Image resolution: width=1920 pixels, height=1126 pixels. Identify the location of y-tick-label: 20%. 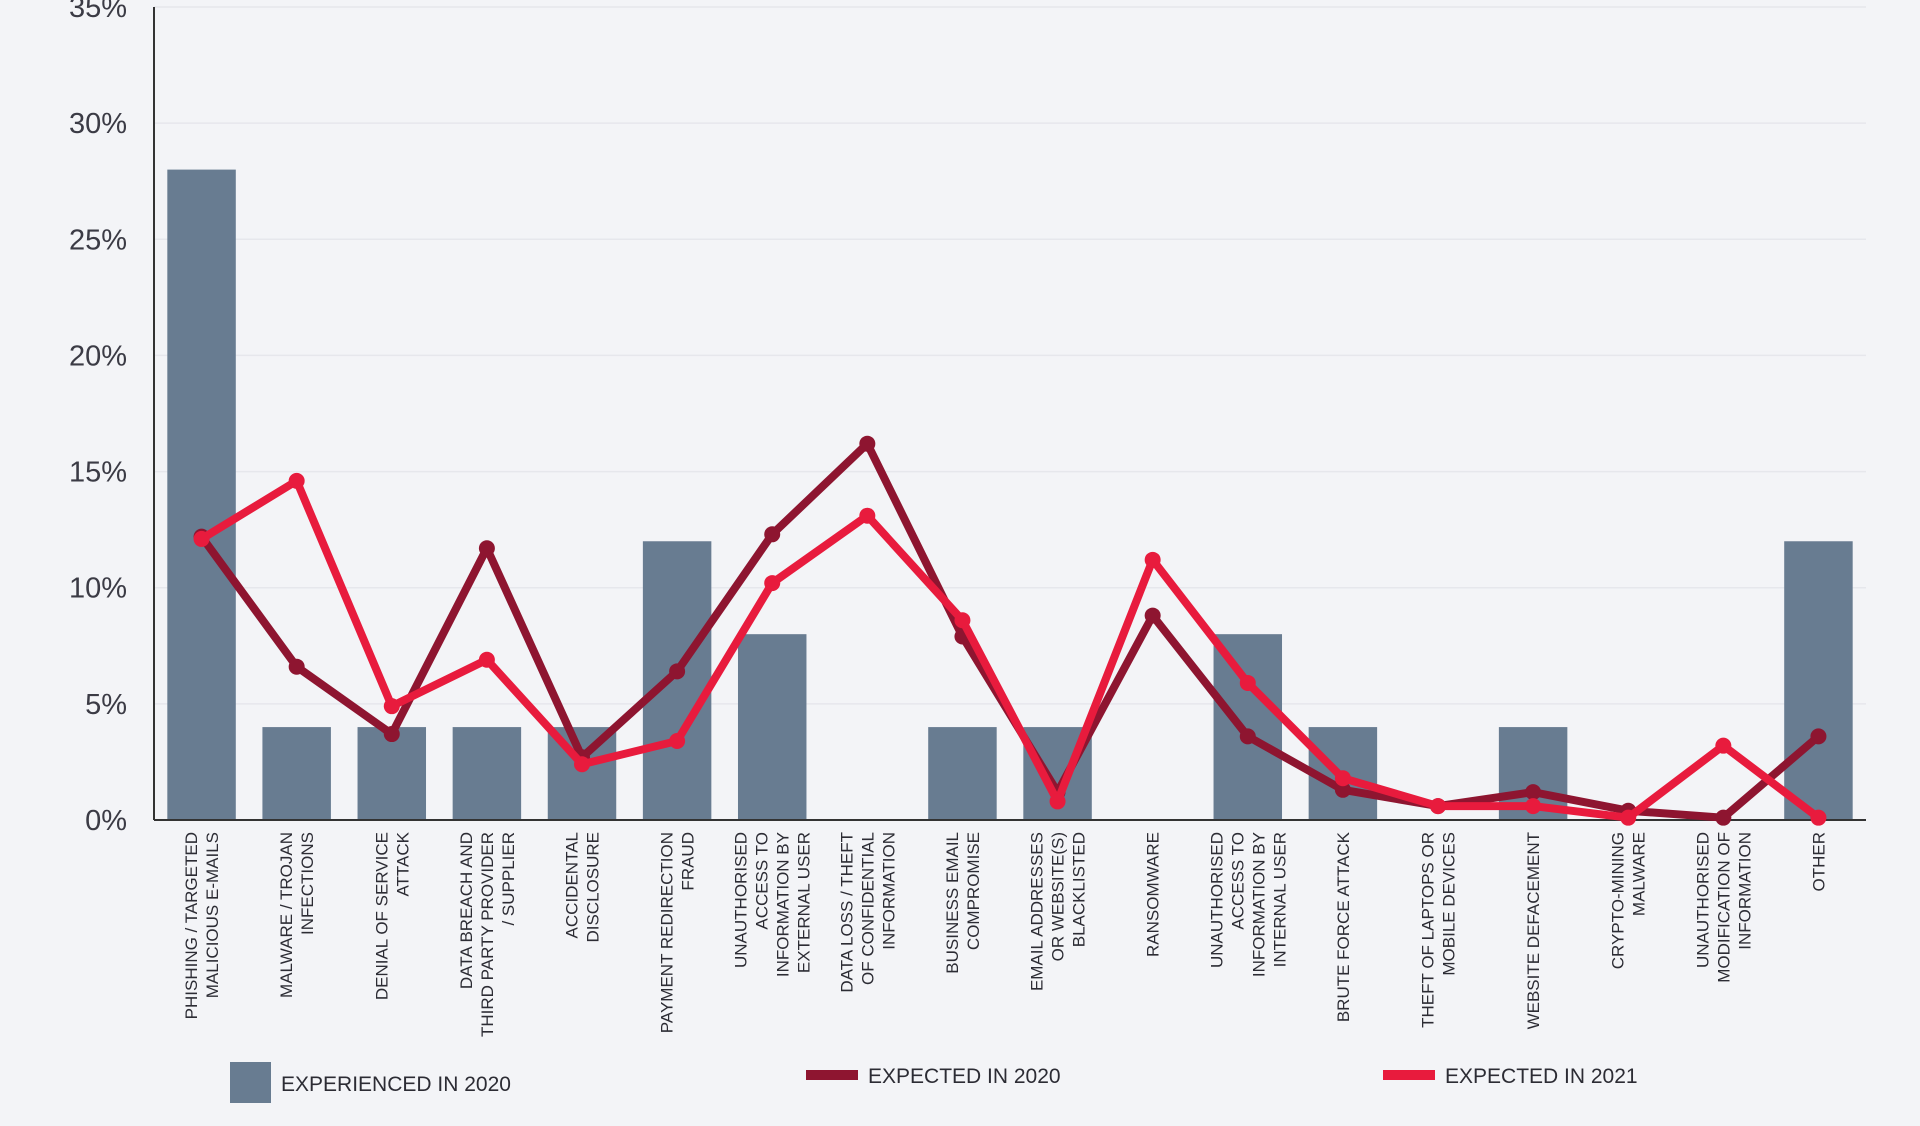
(98, 356).